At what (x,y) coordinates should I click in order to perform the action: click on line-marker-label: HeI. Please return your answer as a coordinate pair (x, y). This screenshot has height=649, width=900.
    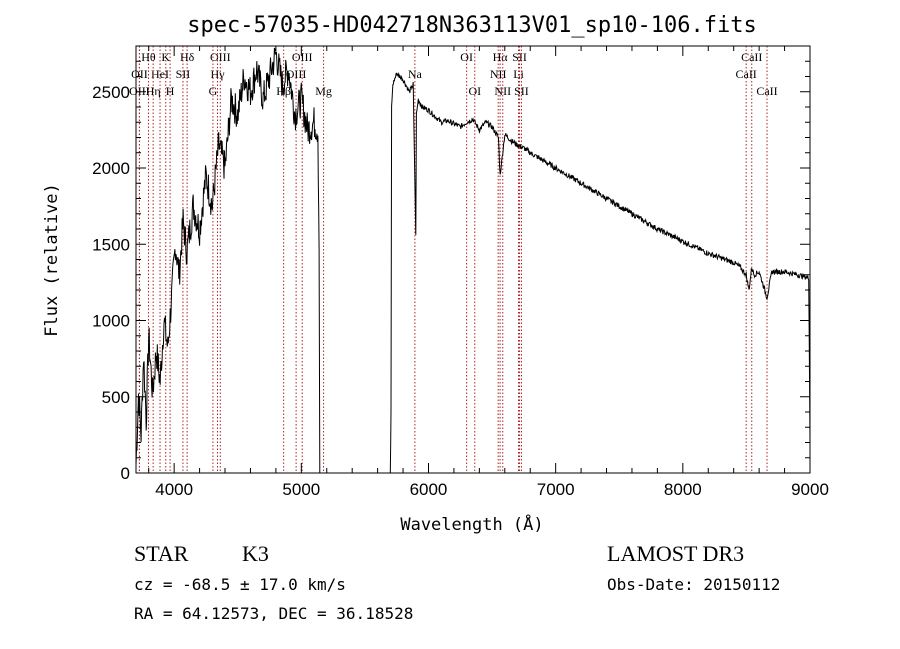
    Looking at the image, I should click on (160, 74).